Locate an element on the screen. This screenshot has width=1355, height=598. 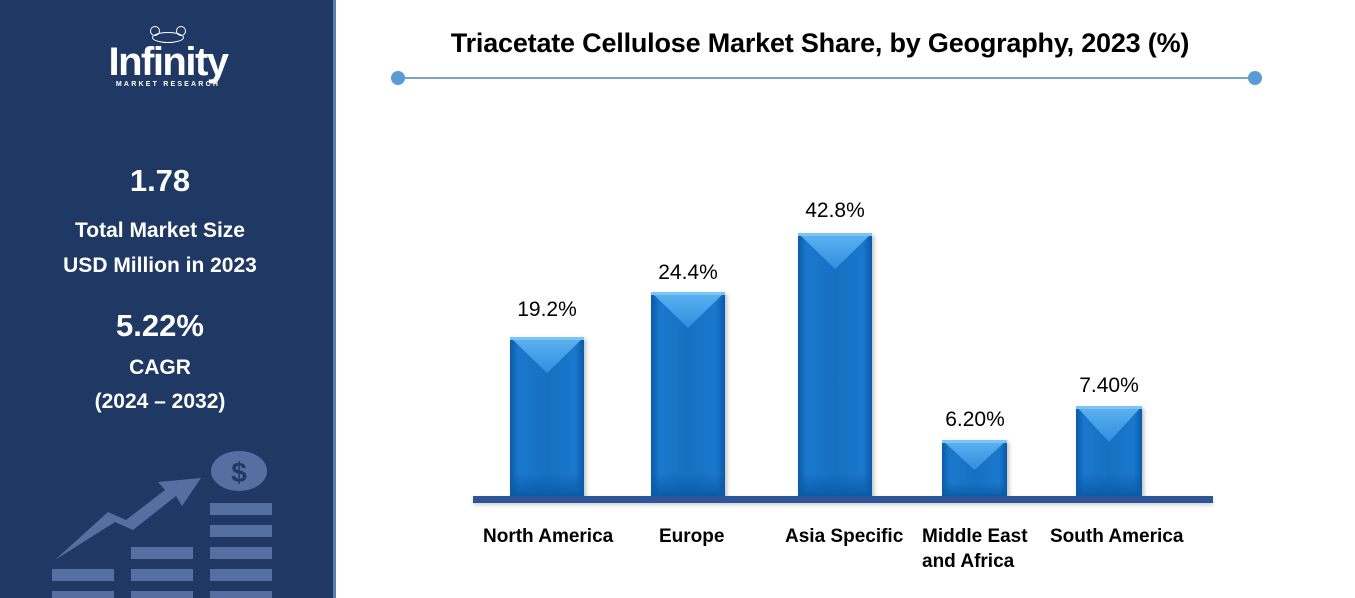
brand-name: Infinity is located at coordinates (168, 62).